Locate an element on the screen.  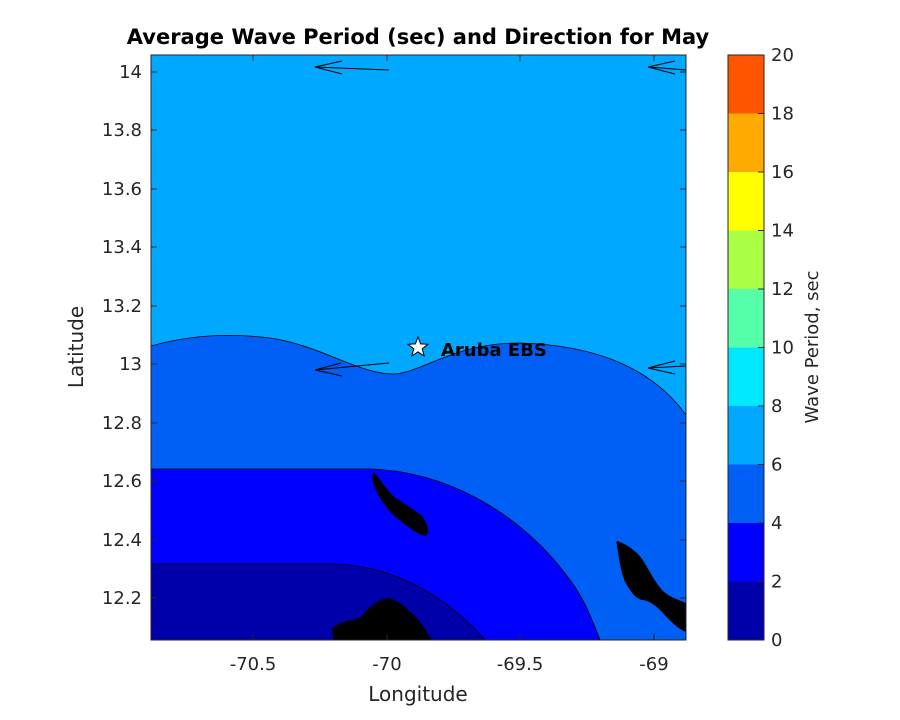
x-tick: -70 is located at coordinates (387, 365).